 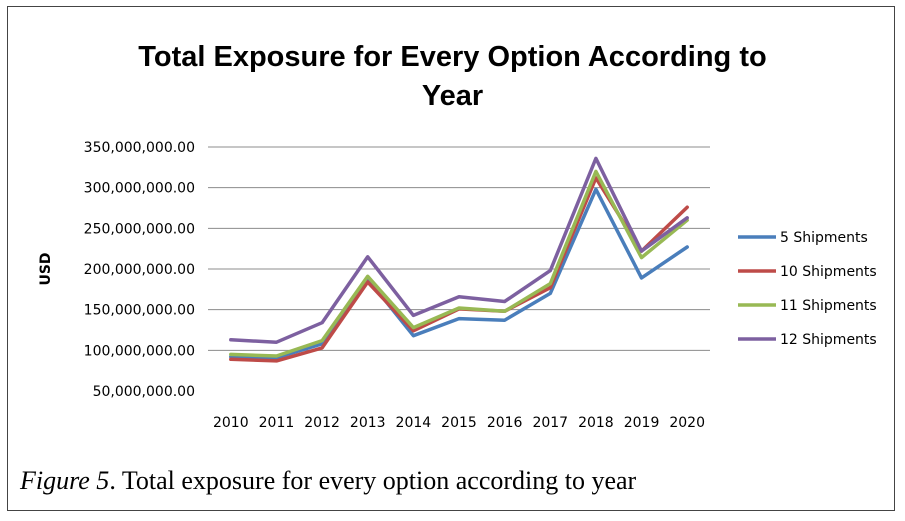 I want to click on y-tick-label: 50,000,000.00, so click(x=144, y=392).